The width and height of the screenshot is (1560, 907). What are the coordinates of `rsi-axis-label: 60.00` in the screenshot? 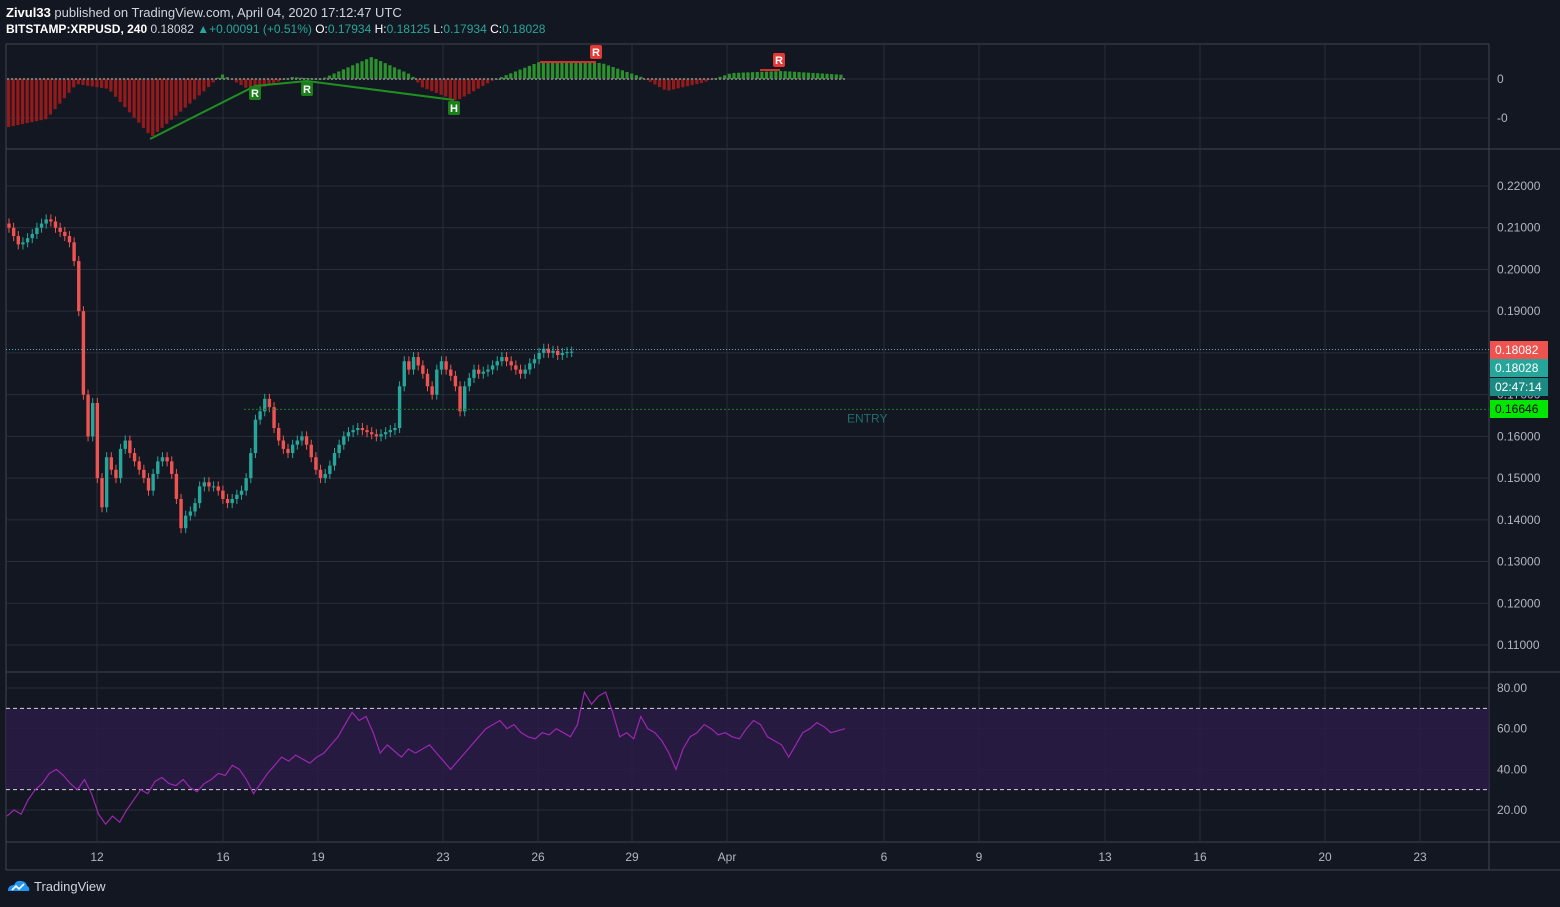 It's located at (1512, 729).